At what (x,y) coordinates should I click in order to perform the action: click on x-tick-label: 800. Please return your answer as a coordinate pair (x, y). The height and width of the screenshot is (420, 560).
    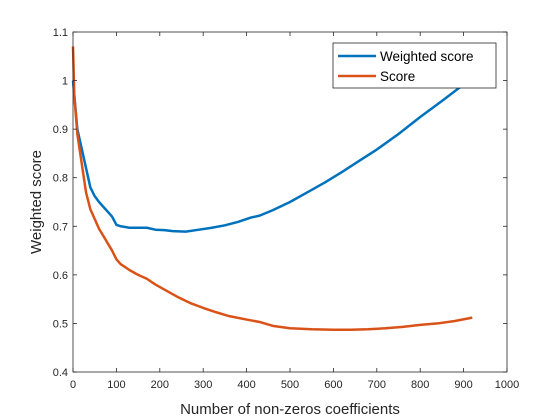
    Looking at the image, I should click on (420, 385).